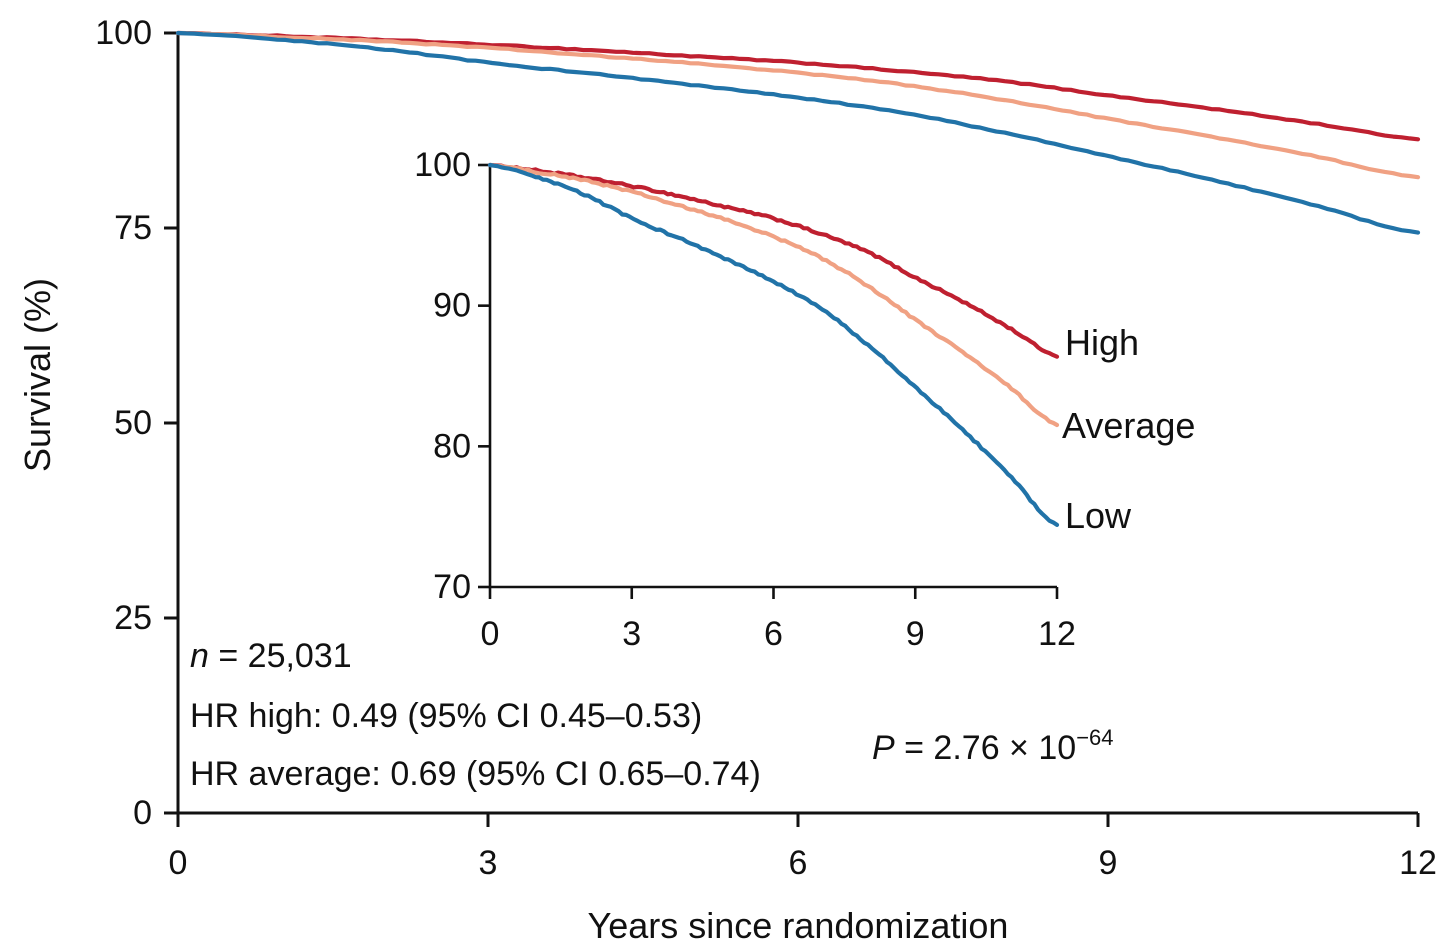  I want to click on series-label-average: Average, so click(1129, 425).